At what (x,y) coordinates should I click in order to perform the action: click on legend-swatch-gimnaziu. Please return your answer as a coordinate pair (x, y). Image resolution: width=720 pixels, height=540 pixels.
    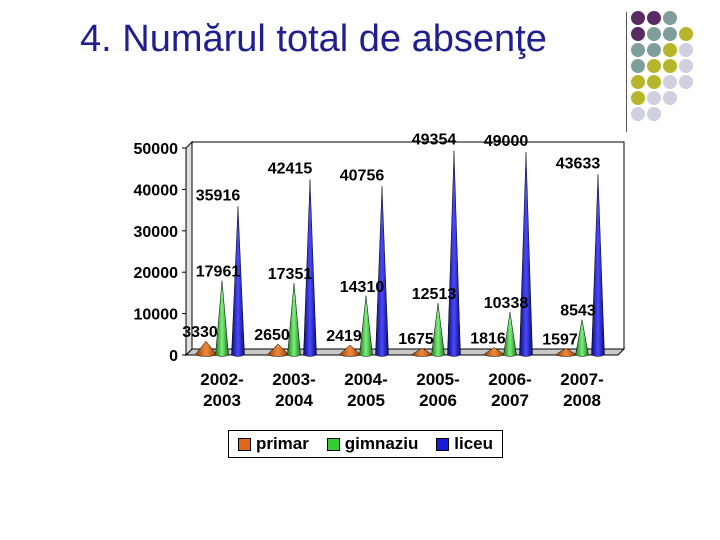
    Looking at the image, I should click on (333, 444).